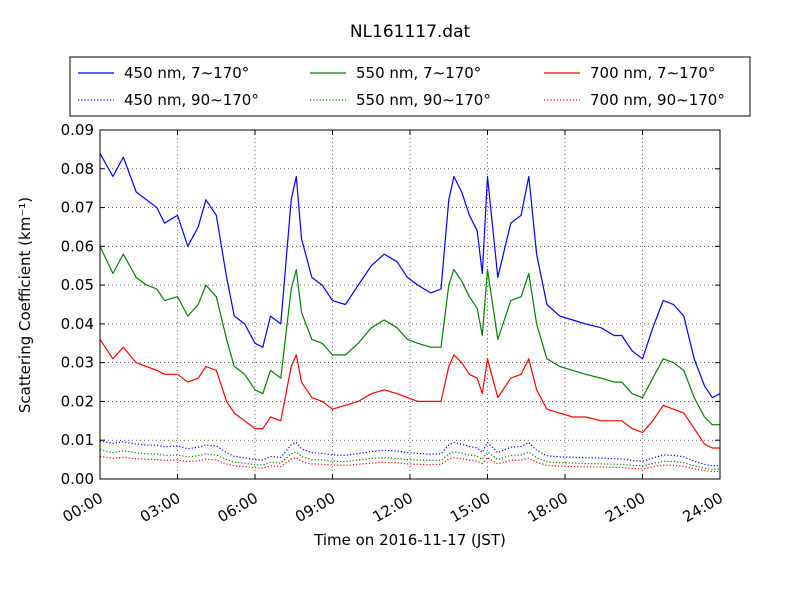 Image resolution: width=800 pixels, height=600 pixels. What do you see at coordinates (83, 507) in the screenshot?
I see `x-tick-label: 00:00` at bounding box center [83, 507].